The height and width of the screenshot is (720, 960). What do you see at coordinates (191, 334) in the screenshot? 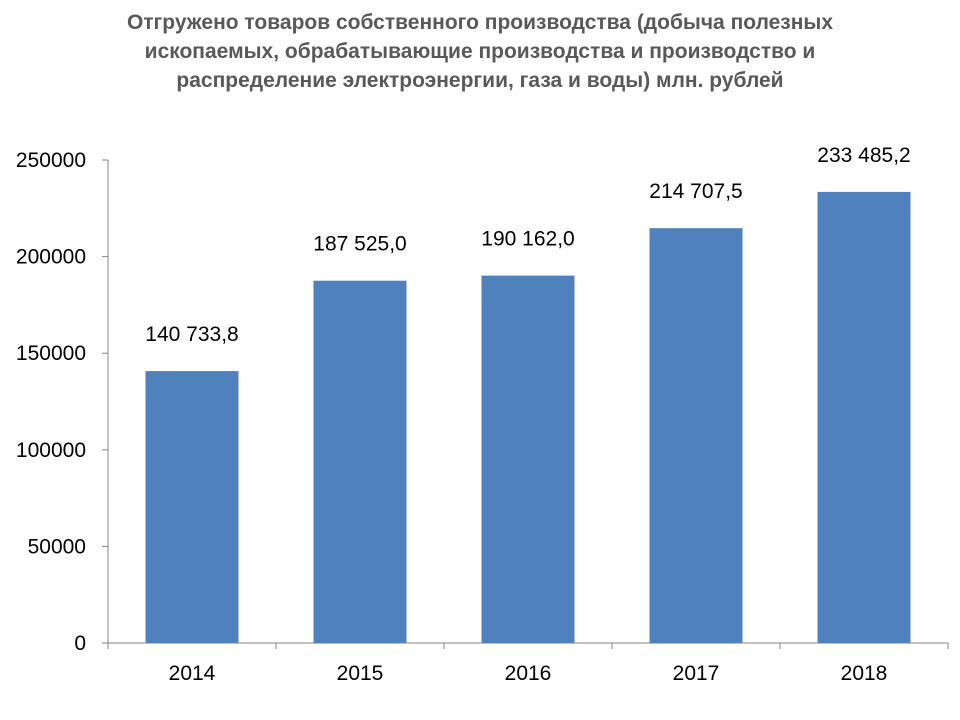
I see `data-label: 140 733,8` at bounding box center [191, 334].